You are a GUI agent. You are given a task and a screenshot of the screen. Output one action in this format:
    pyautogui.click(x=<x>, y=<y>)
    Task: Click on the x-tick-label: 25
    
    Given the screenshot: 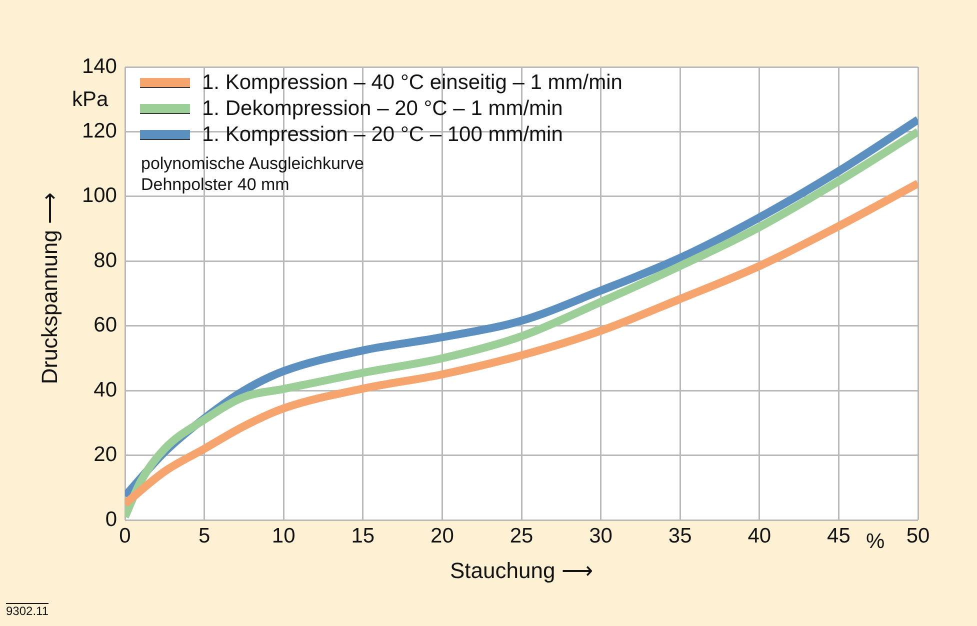 What is the action you would take?
    pyautogui.click(x=522, y=536)
    